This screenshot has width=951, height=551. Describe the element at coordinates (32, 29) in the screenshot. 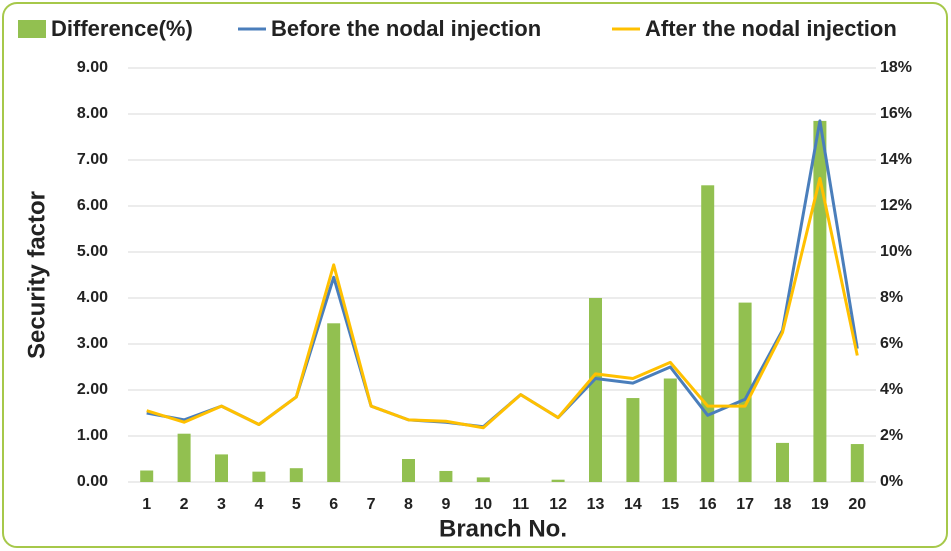

I see `legend-swatch` at that location.